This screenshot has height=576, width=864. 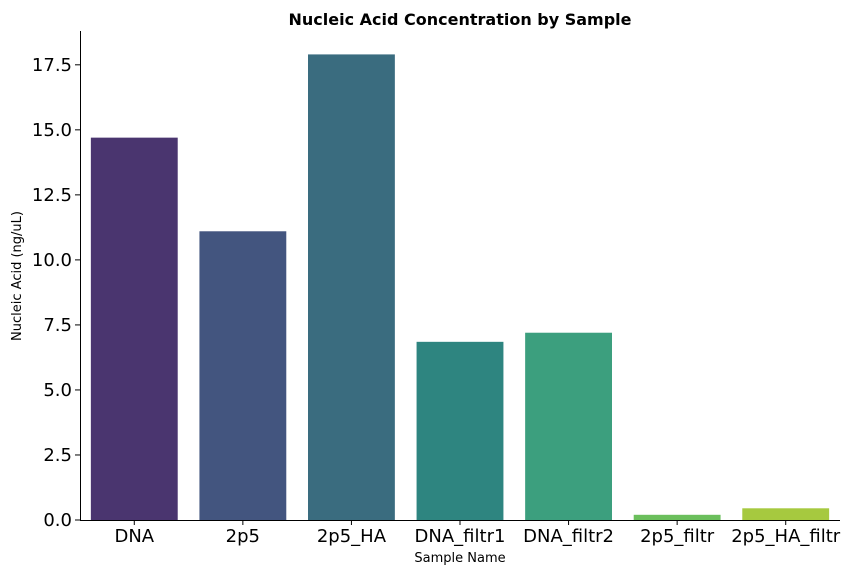 I want to click on bar-2p5-ha, so click(x=351, y=287).